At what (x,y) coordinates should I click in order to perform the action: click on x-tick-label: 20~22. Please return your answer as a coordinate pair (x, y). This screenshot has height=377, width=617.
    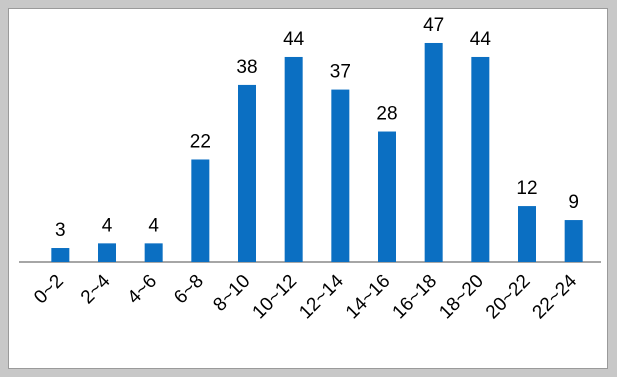
    Looking at the image, I should click on (508, 297).